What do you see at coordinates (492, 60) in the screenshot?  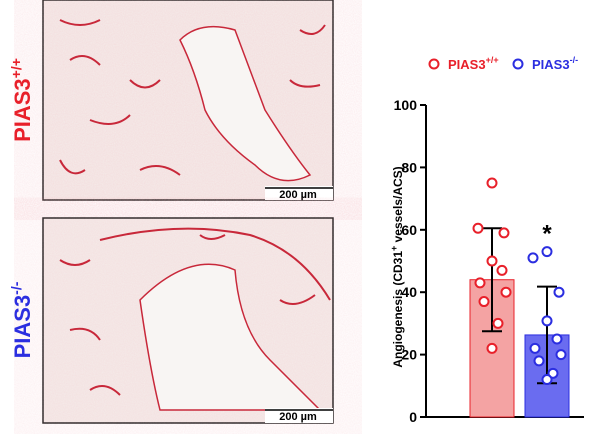 I see `legend-sup: +/+` at bounding box center [492, 60].